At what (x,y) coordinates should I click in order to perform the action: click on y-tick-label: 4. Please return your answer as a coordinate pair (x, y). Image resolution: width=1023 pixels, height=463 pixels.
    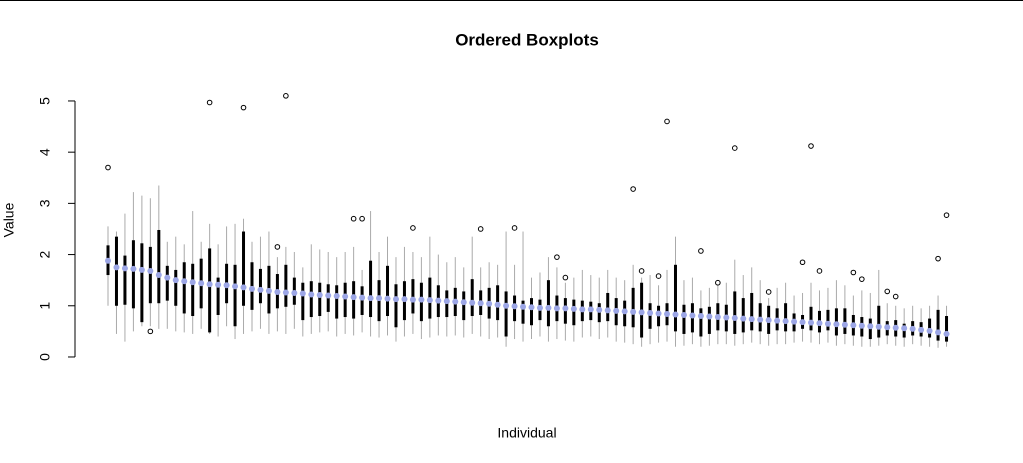
    Looking at the image, I should click on (45, 152).